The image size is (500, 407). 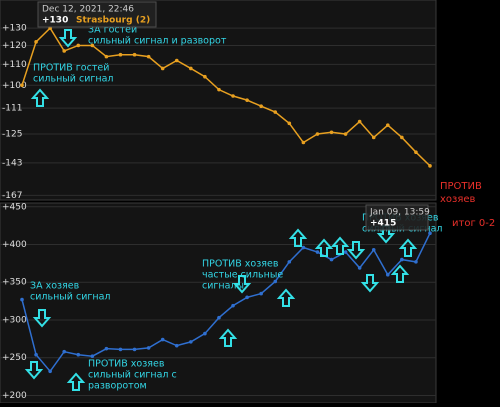 What do you see at coordinates (112, 30) in the screenshot?
I see `annotation: ЗА гостей` at bounding box center [112, 30].